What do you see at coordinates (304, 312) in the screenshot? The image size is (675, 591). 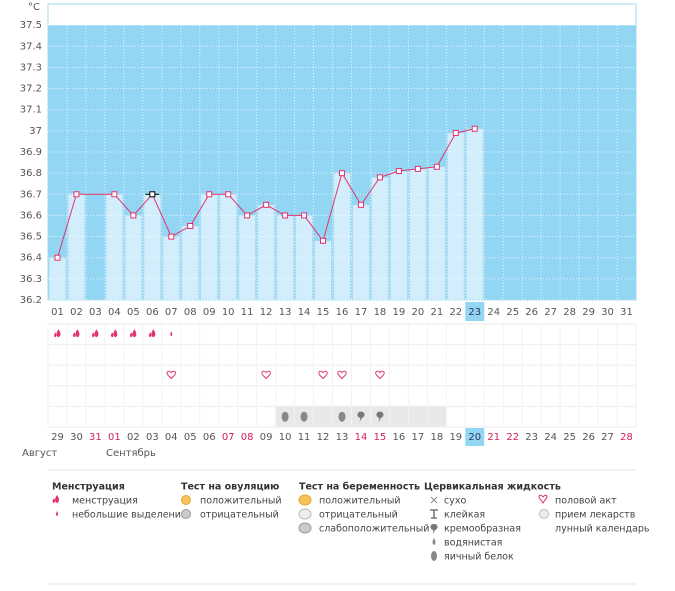 I see `day-label: 14` at bounding box center [304, 312].